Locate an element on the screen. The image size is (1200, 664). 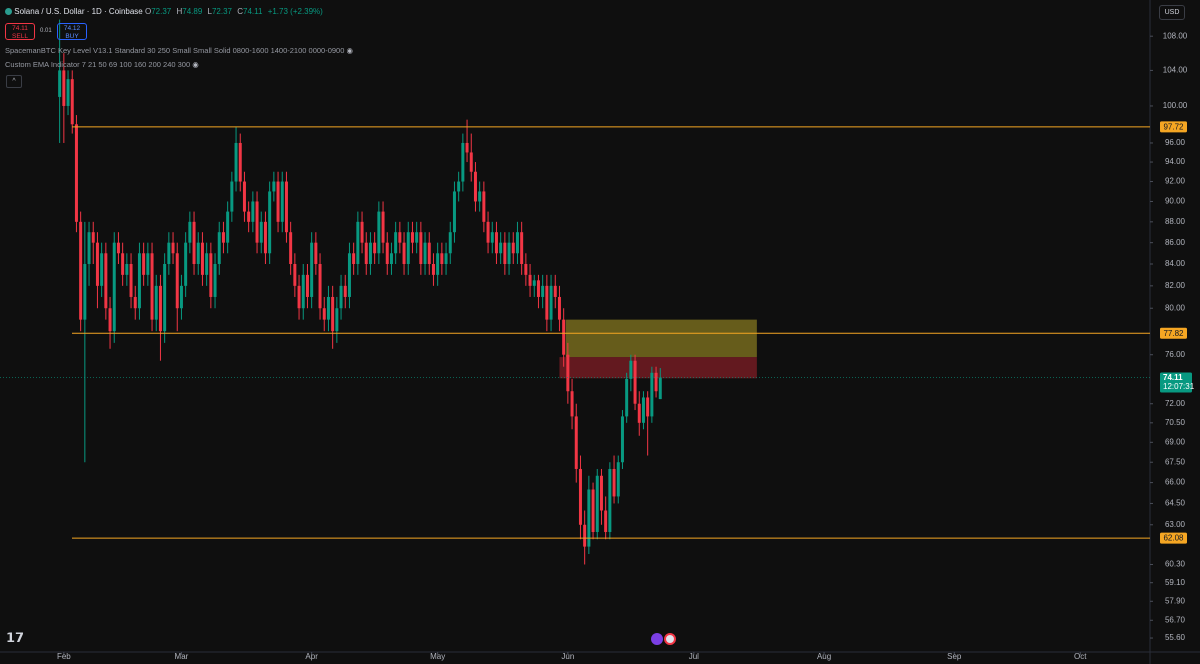
x-tick-label: Oct is located at coordinates (1080, 656).